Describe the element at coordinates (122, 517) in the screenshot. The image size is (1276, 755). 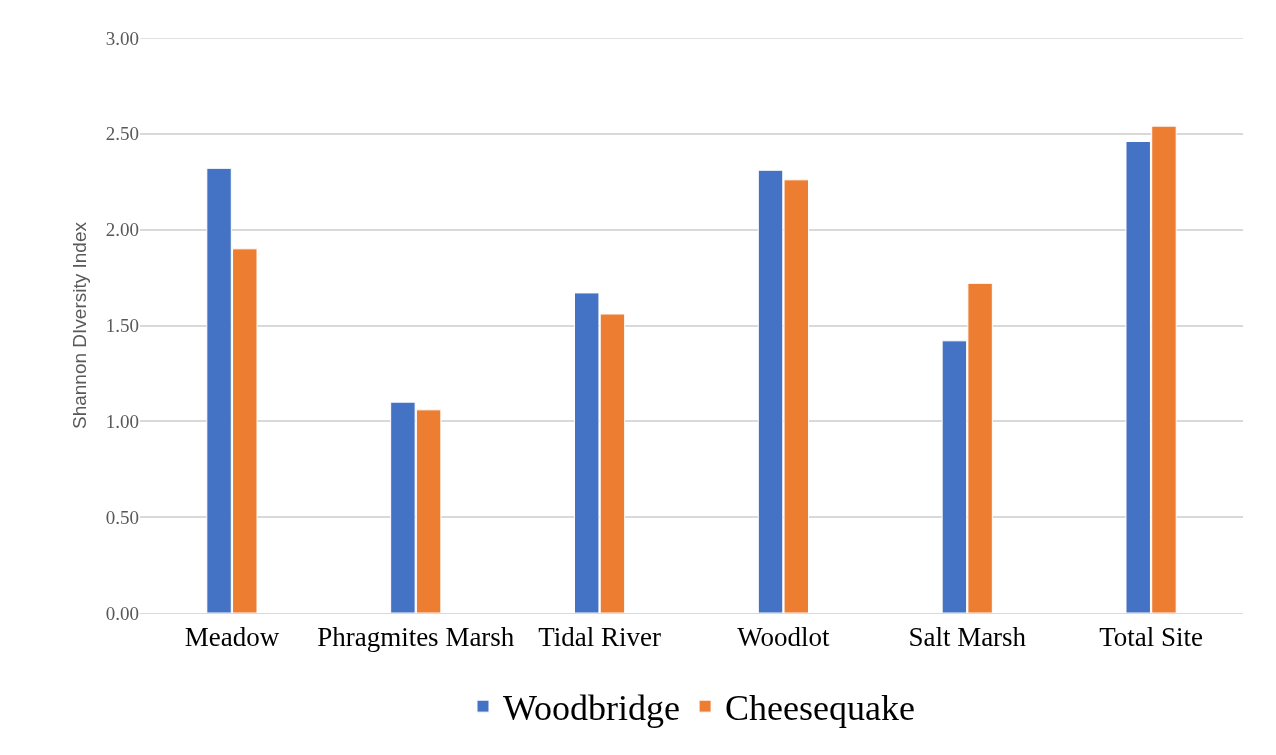
I see `y-tick-label: 0.50` at that location.